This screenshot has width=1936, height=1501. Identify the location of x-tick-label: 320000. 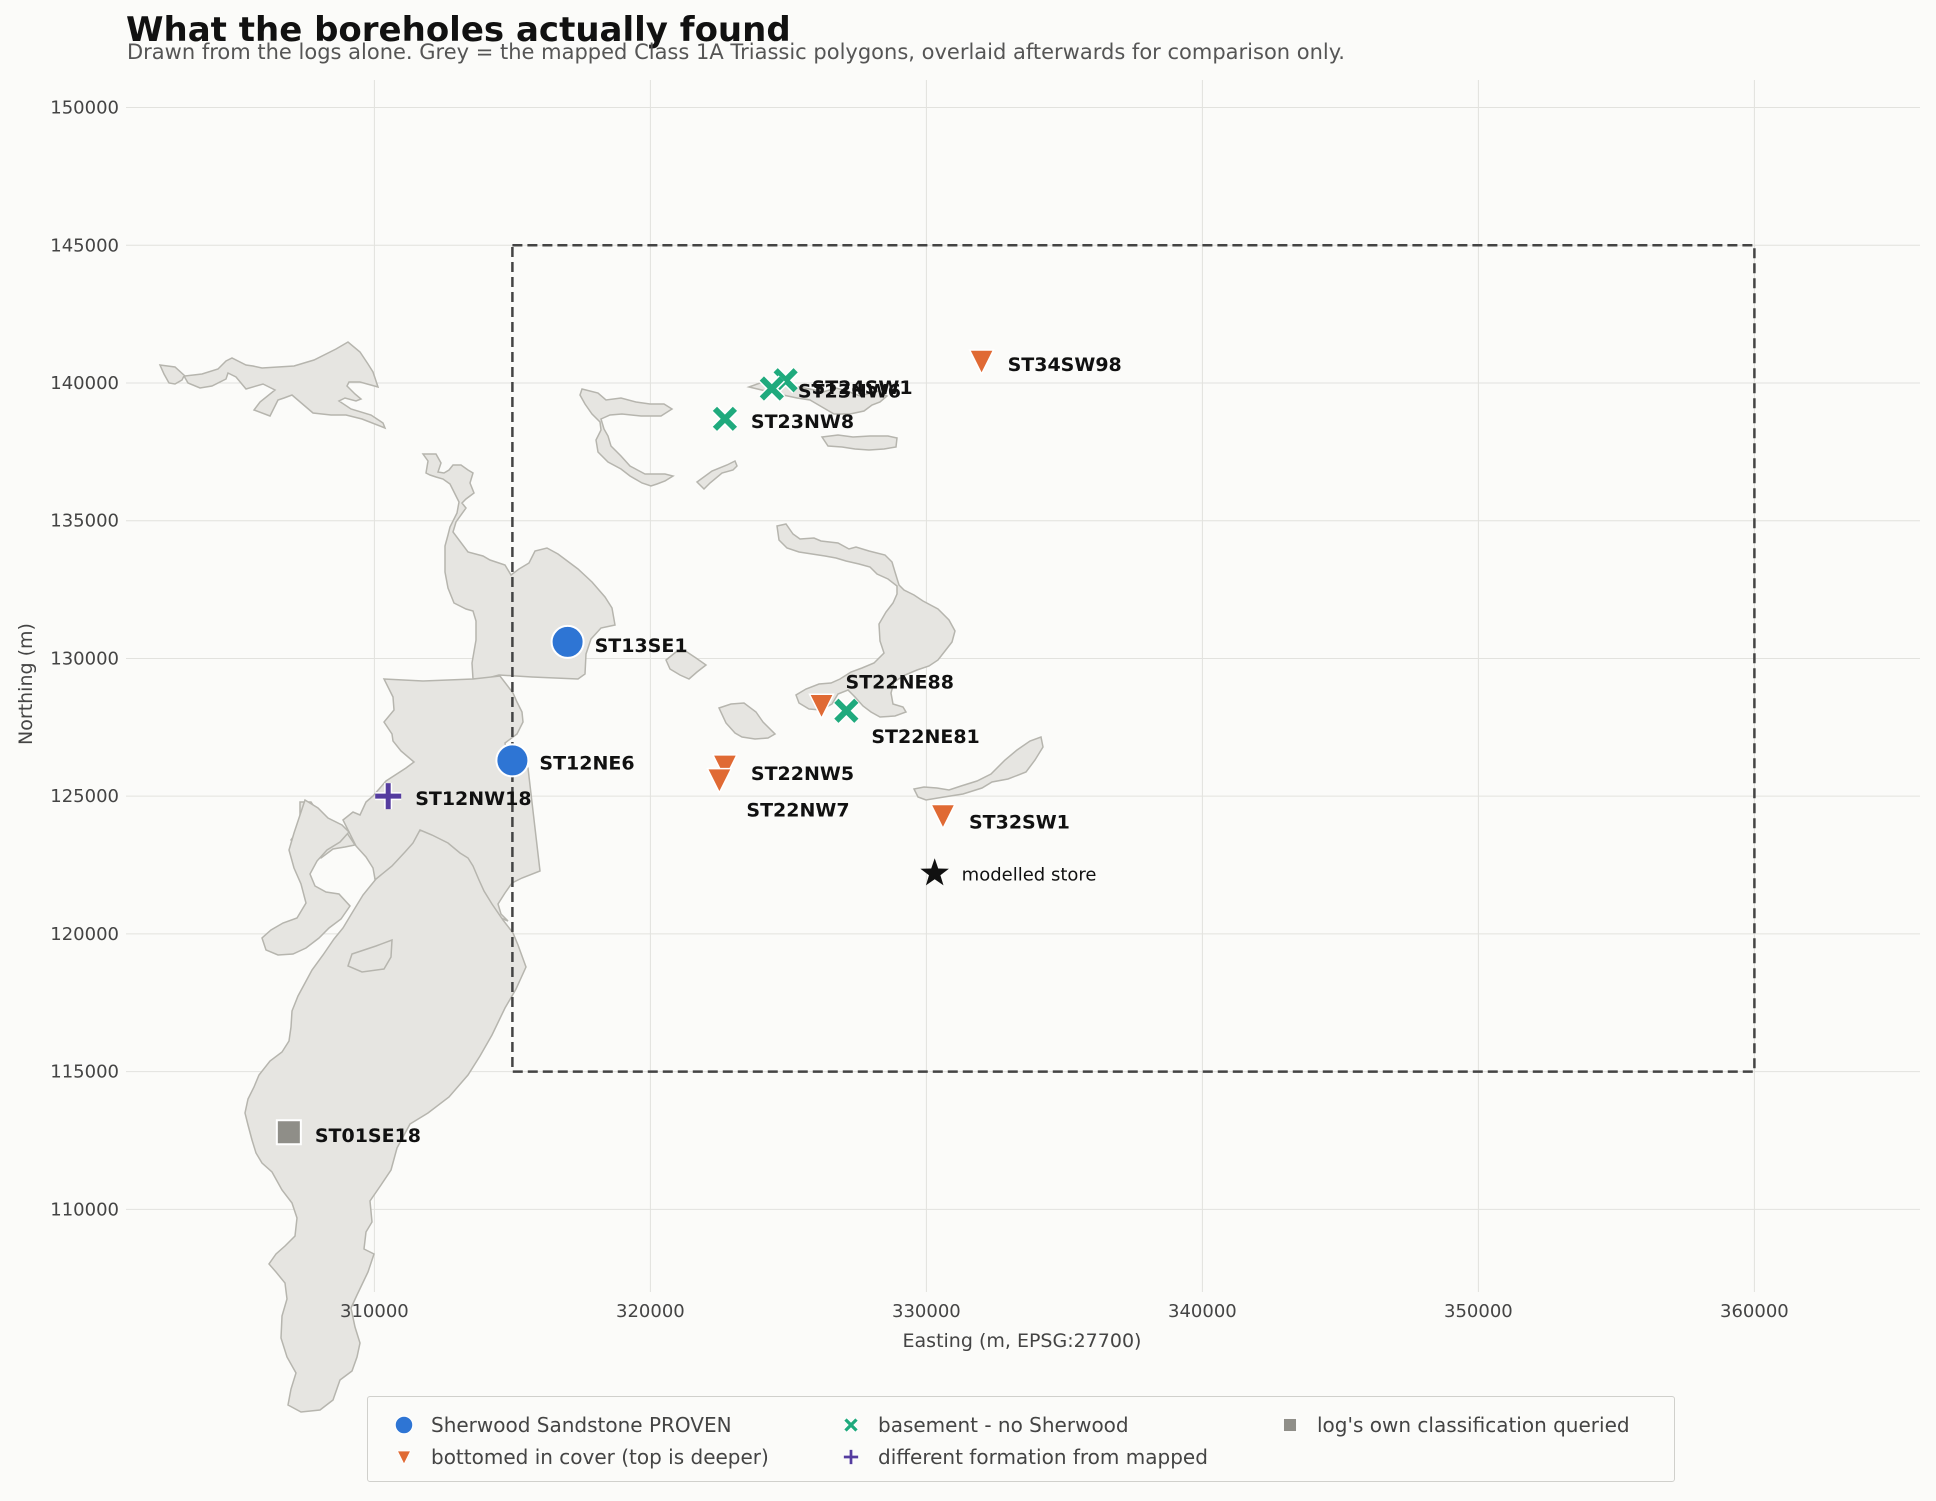
(650, 1311).